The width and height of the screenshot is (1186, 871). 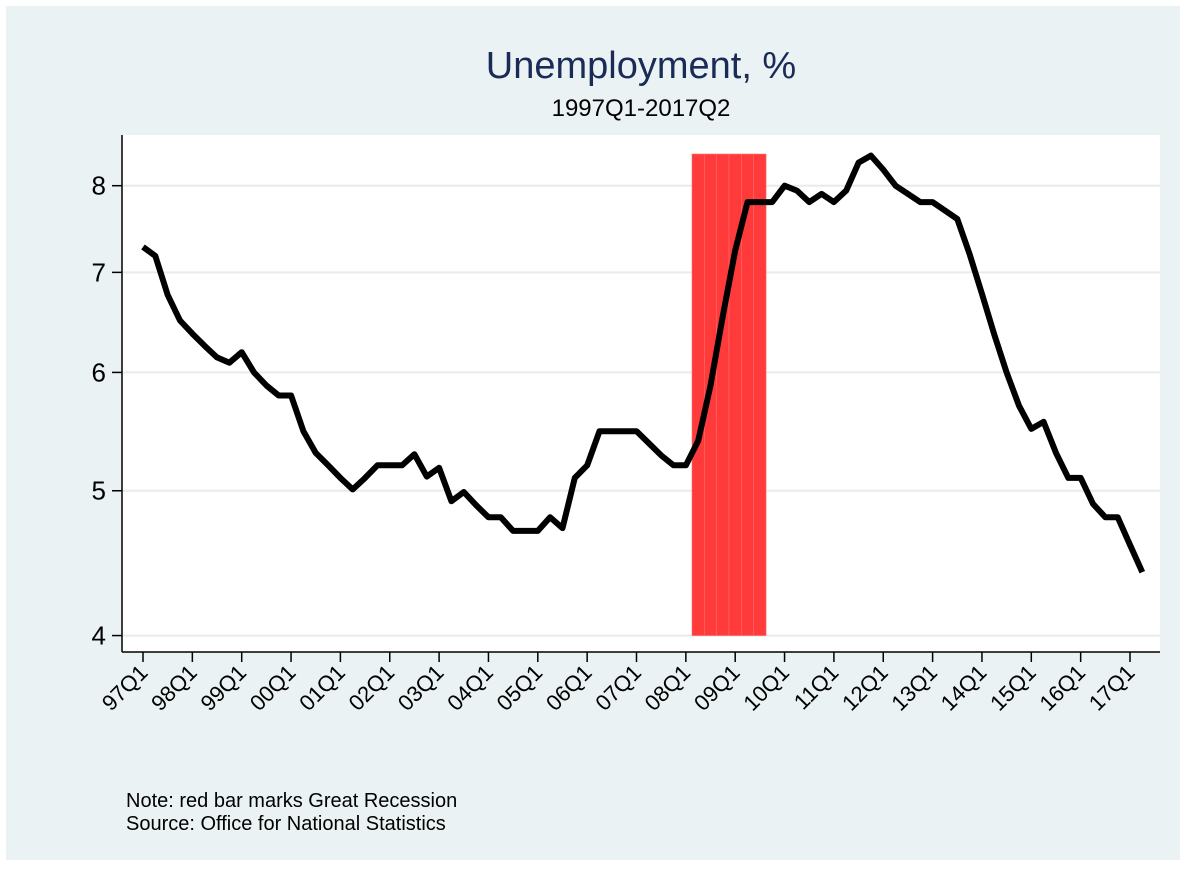 I want to click on chart-title: Unemployment, %, so click(x=641, y=66).